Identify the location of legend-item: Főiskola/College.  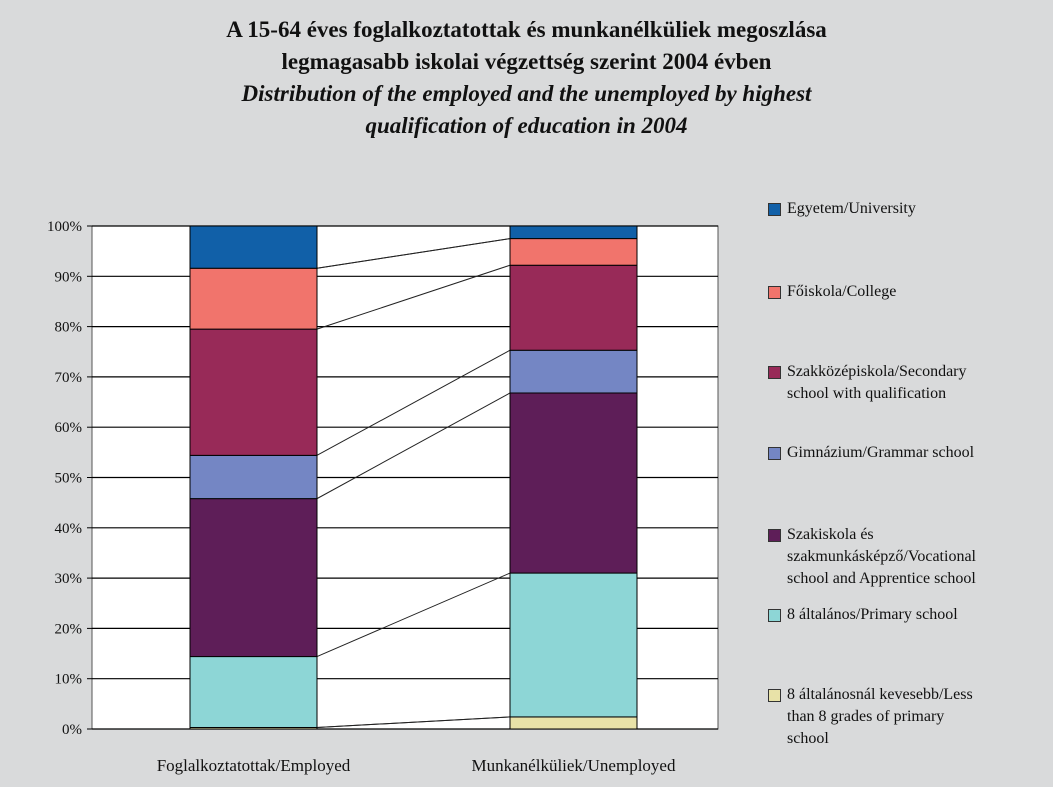
(903, 292).